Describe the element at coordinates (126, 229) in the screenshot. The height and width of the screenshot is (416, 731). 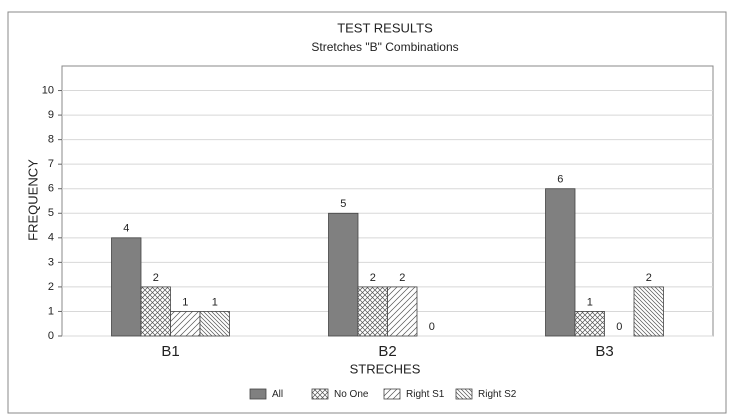
I see `value-label: 4` at that location.